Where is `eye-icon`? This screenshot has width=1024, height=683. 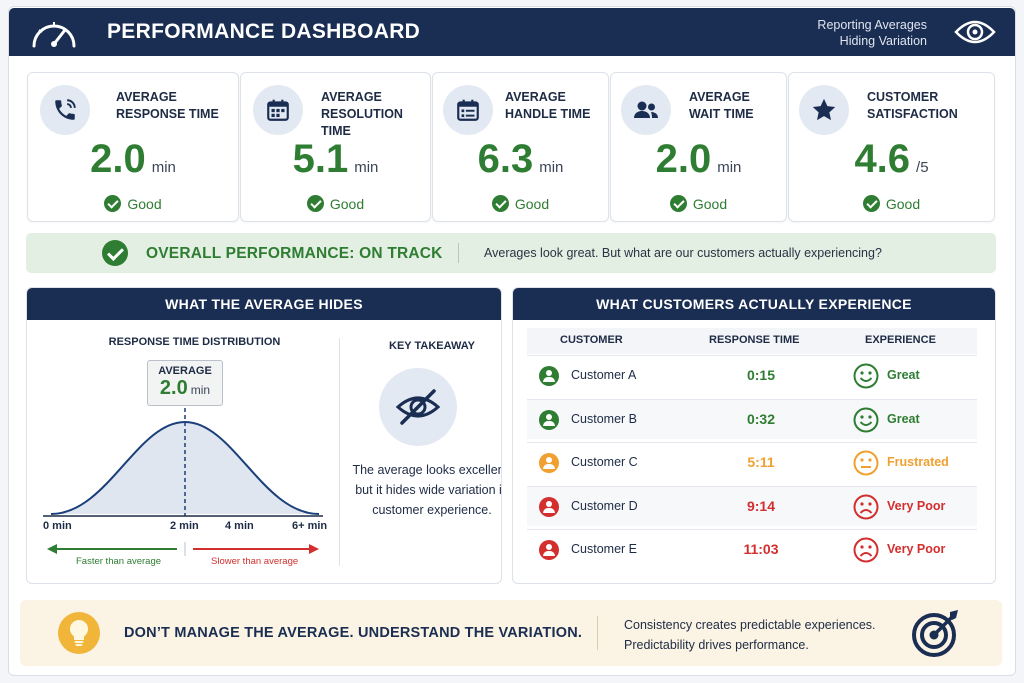 eye-icon is located at coordinates (975, 32).